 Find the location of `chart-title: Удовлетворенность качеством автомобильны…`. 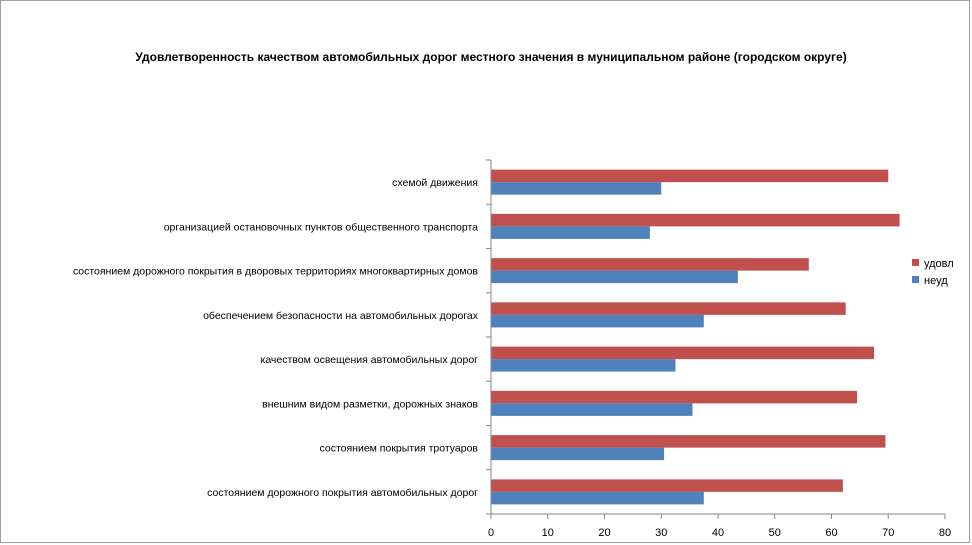

chart-title: Удовлетворенность качеством автомобильны… is located at coordinates (491, 57).